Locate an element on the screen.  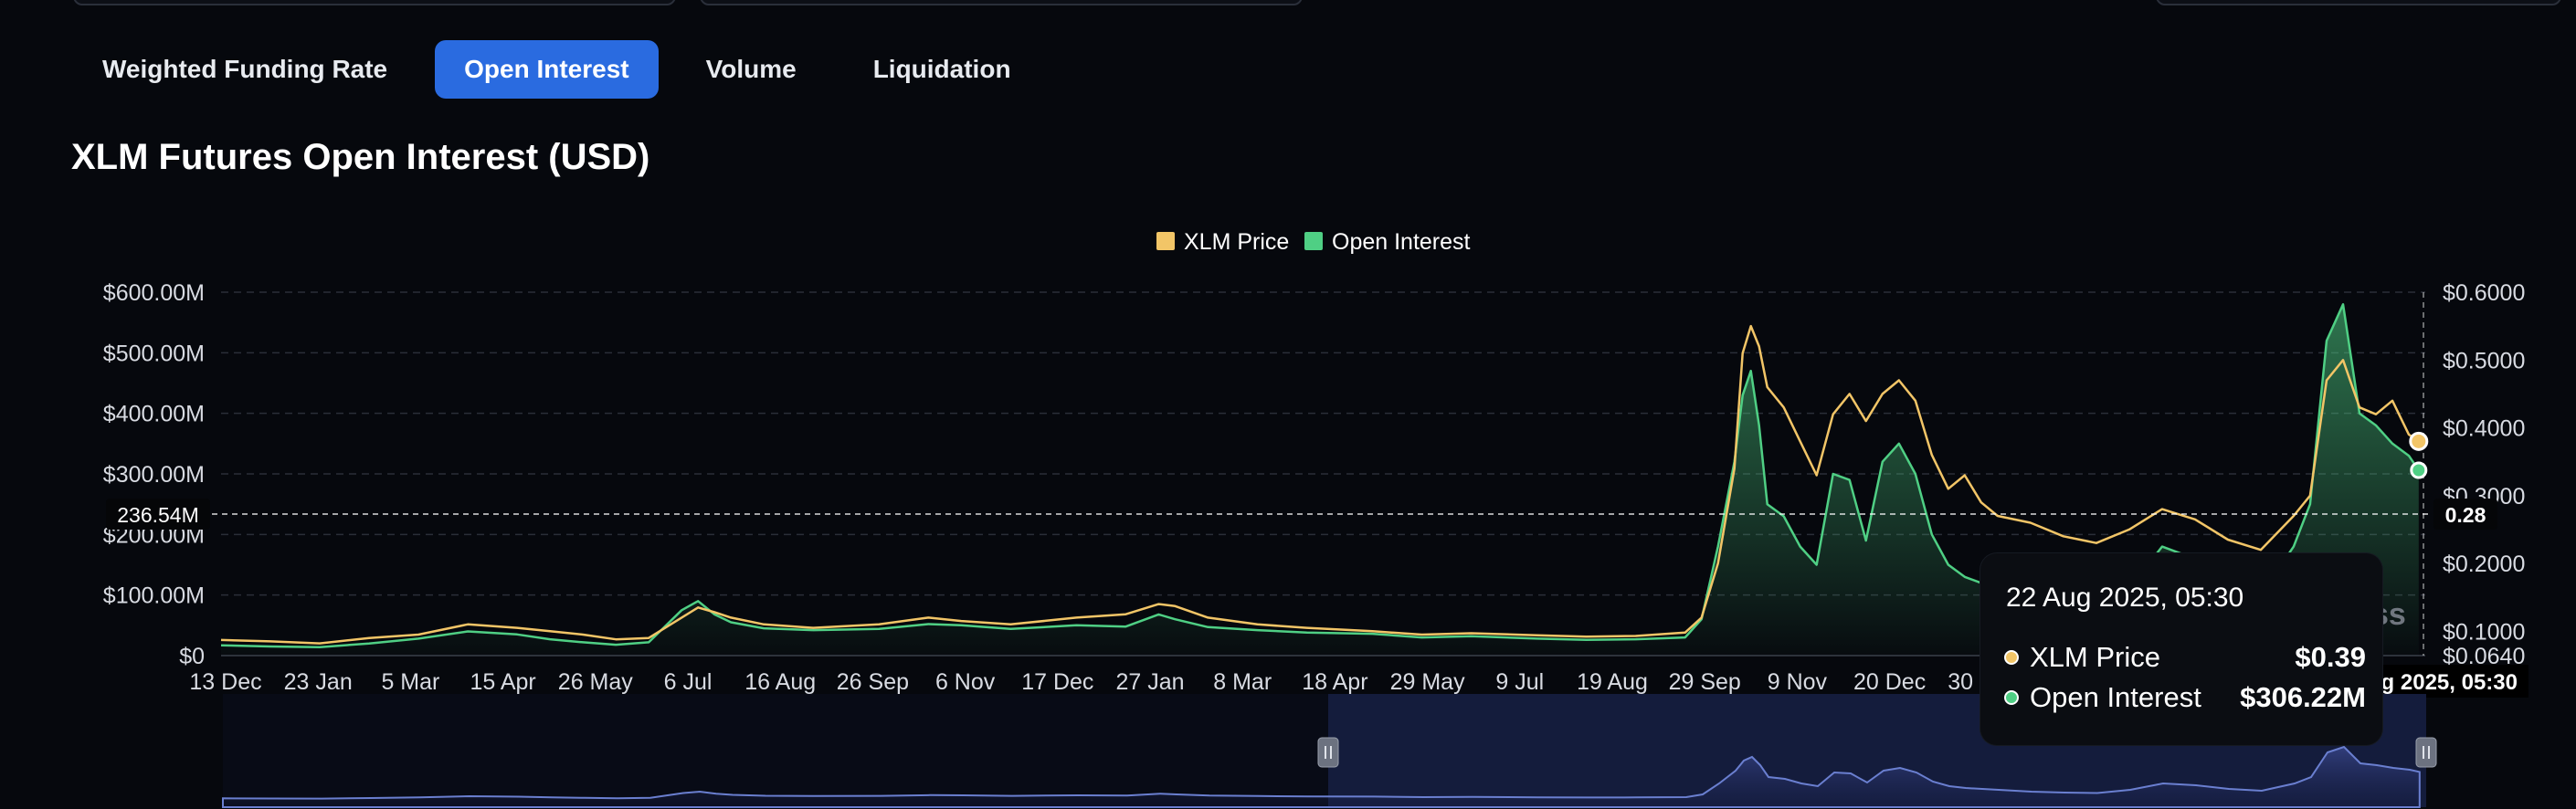
tooltip-oi-value: $306.22M is located at coordinates (2303, 697).